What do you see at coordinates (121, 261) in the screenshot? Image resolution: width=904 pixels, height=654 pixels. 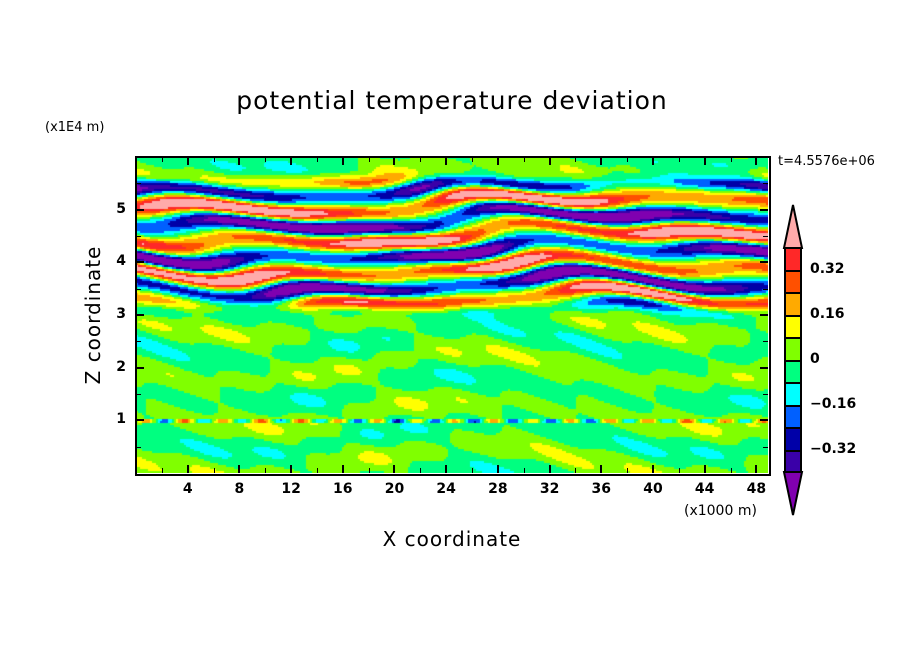 I see `y-tick-label: 4` at bounding box center [121, 261].